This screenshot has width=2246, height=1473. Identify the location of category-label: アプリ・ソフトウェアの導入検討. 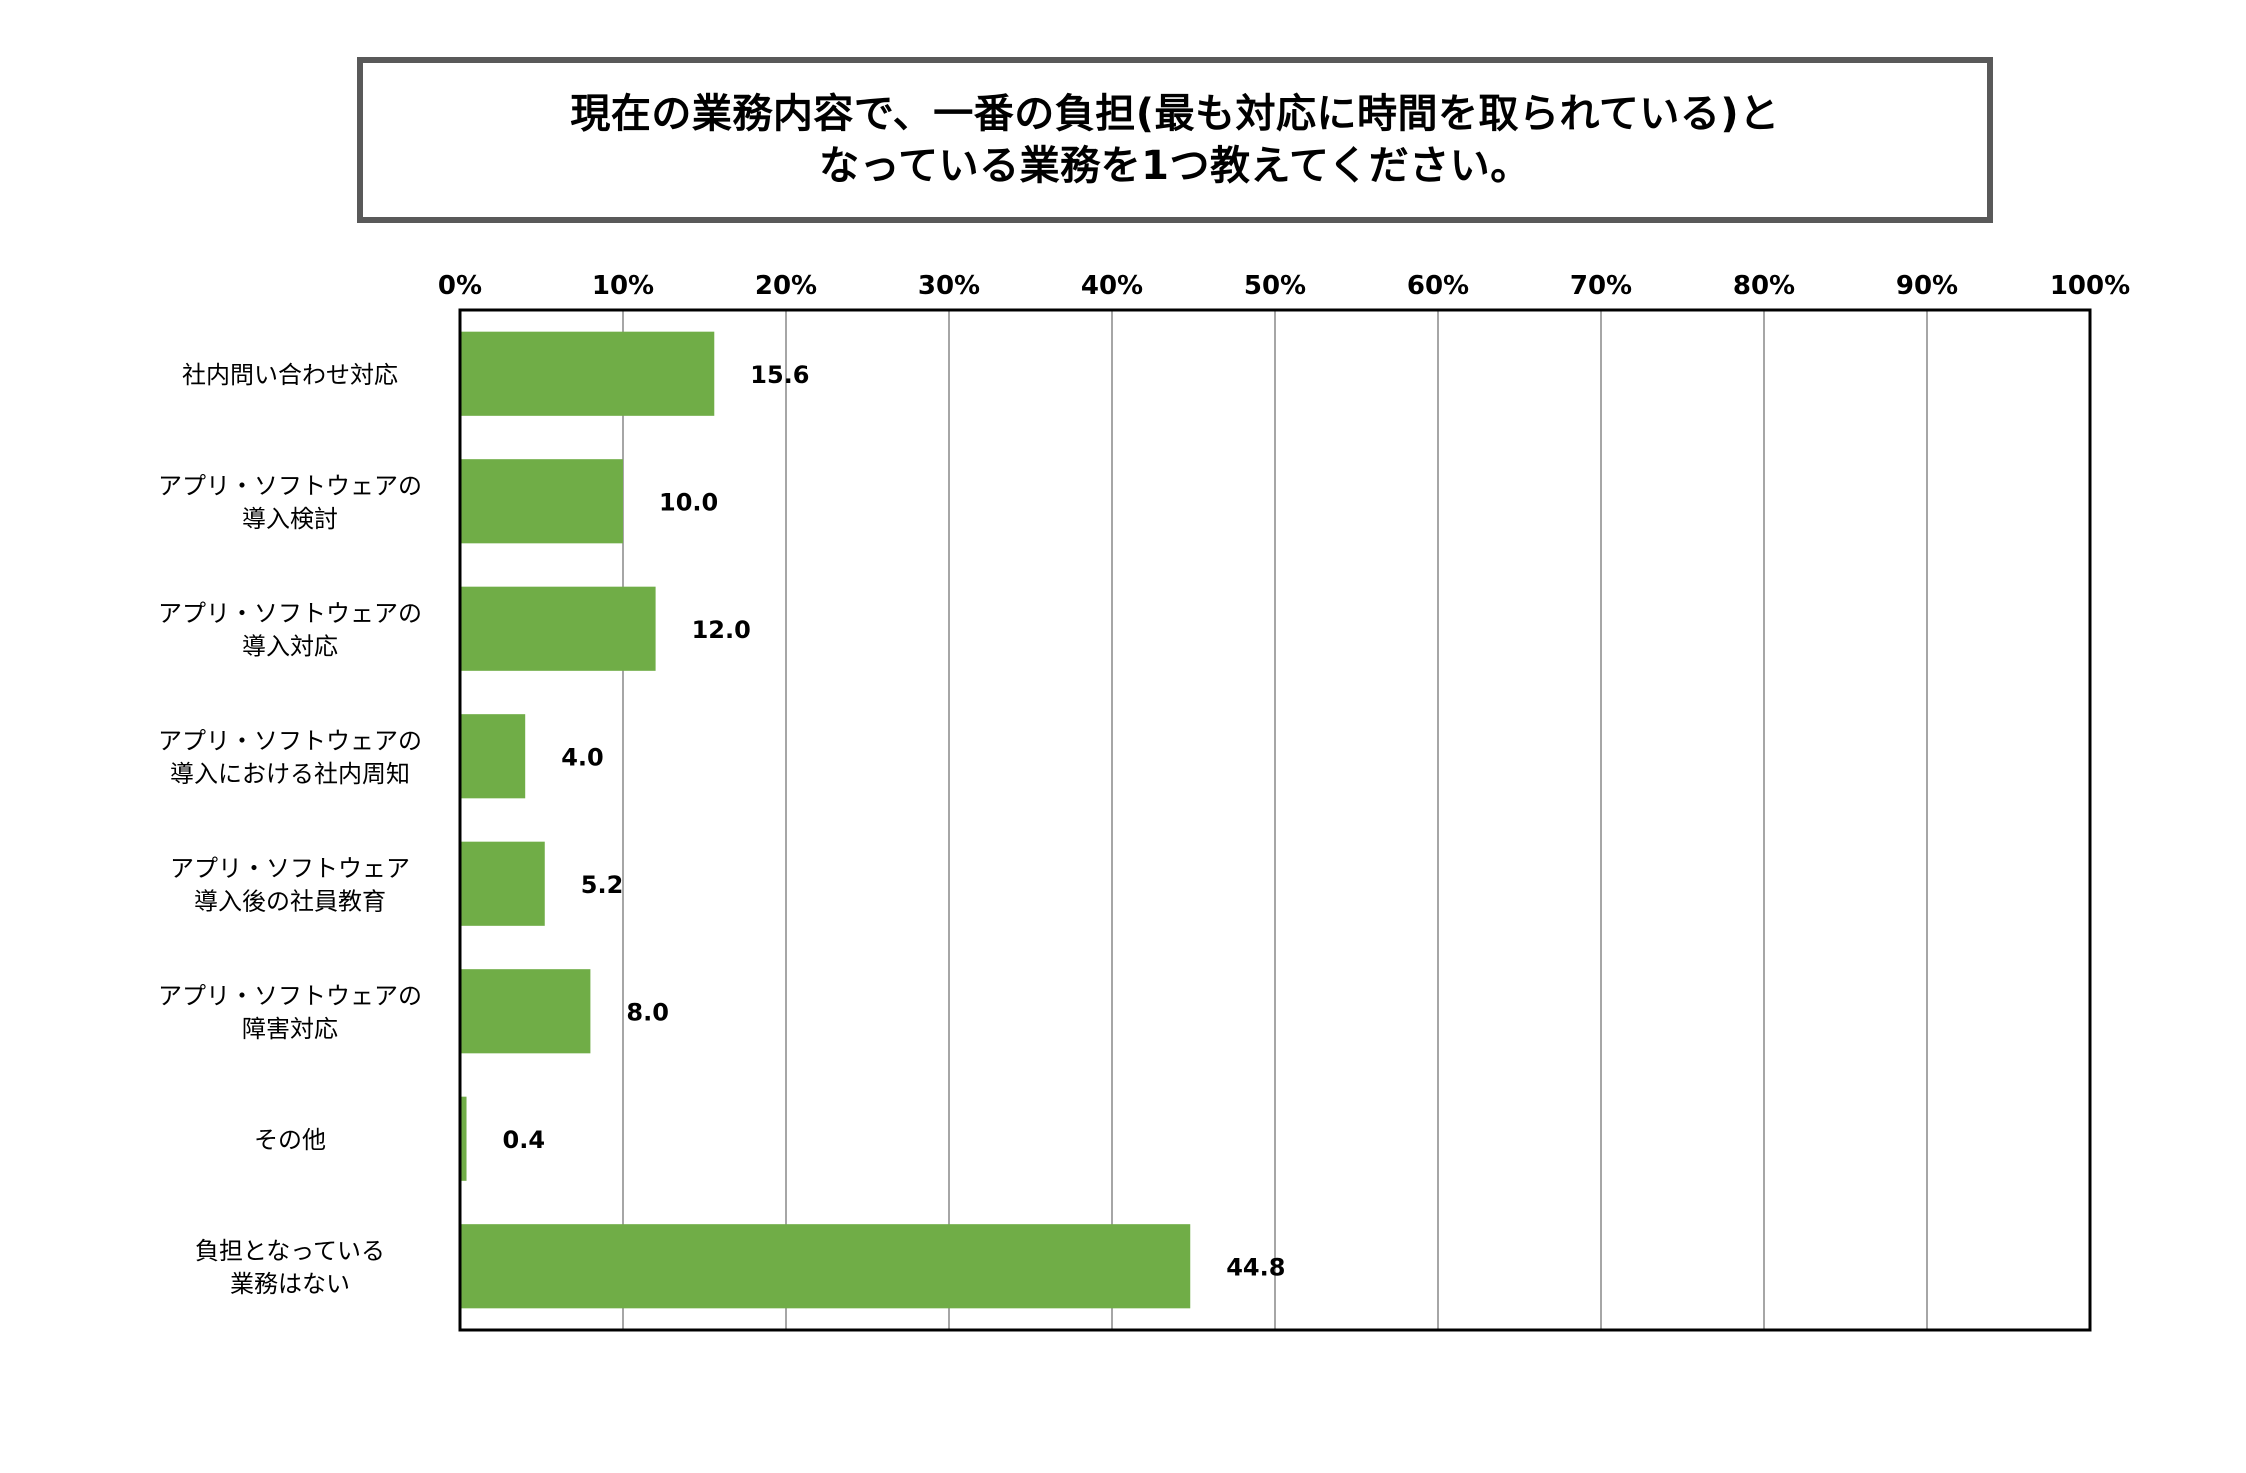
(290, 502).